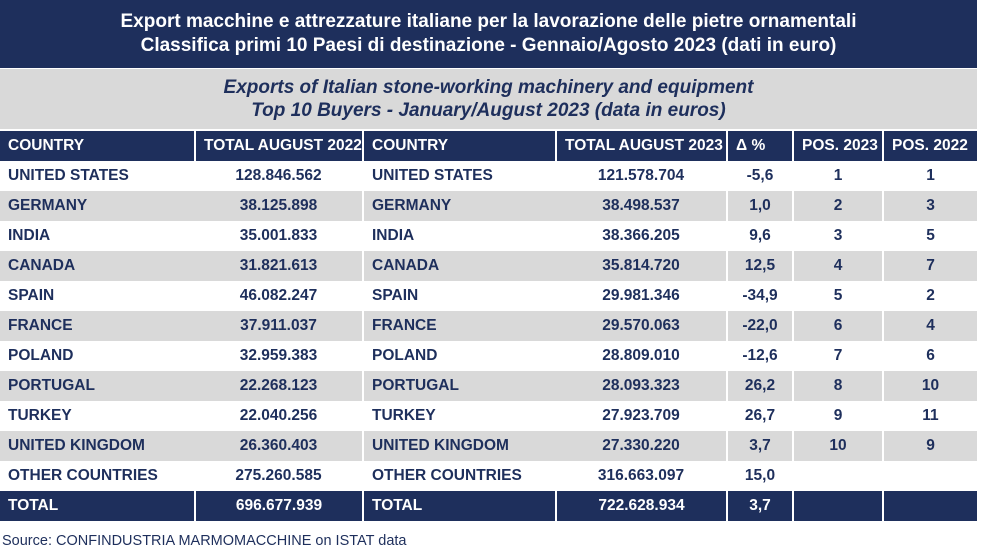  I want to click on cell-pos-2023: 9, so click(838, 416).